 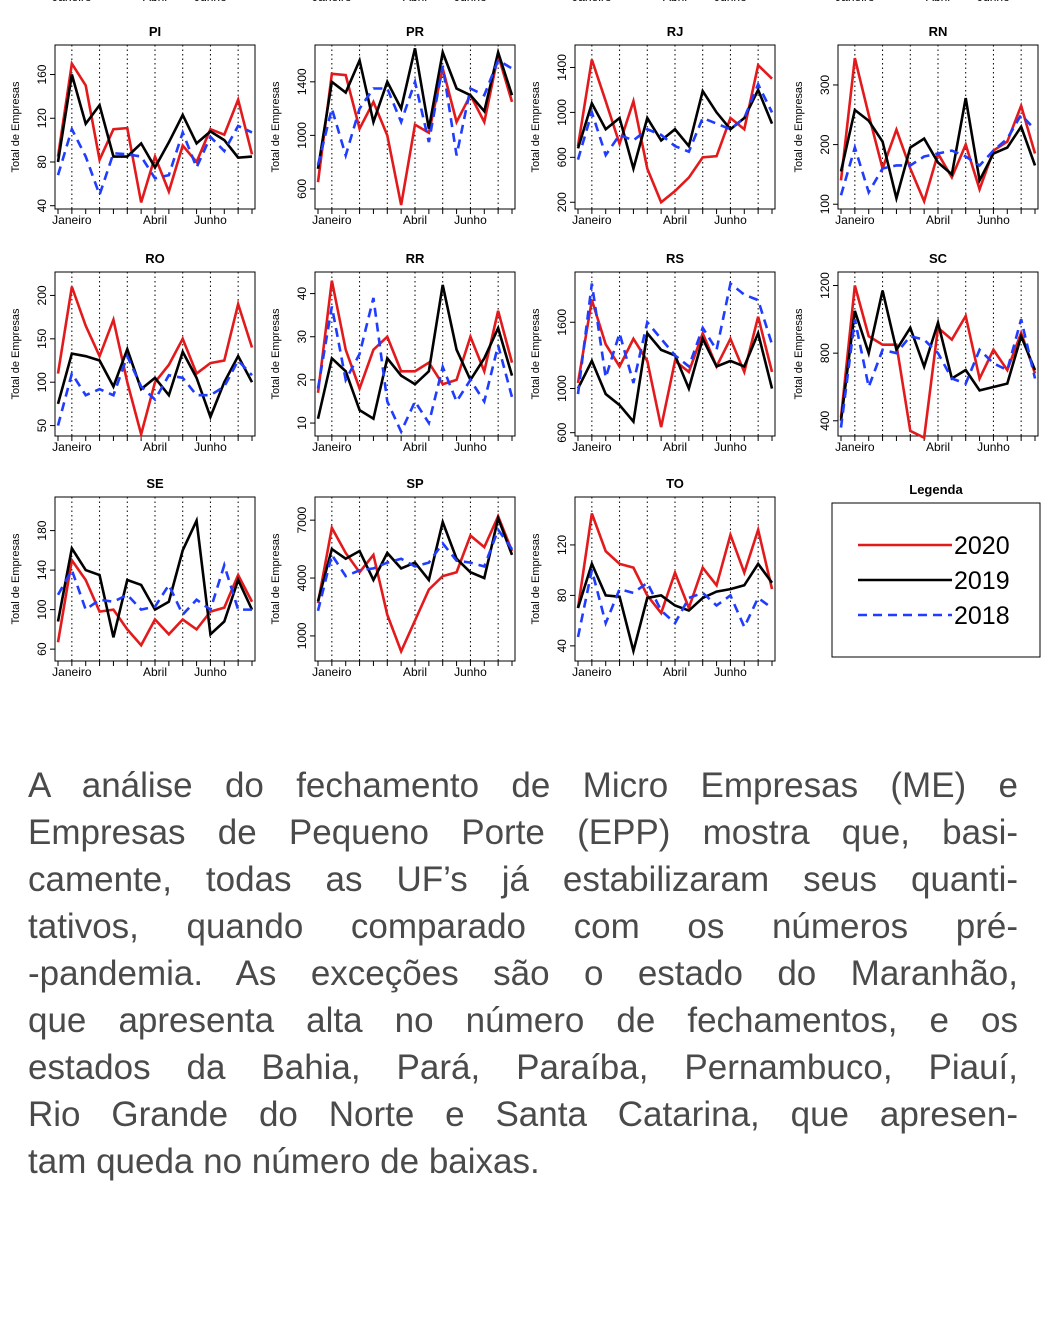 I want to click on legend-label: 2018, so click(x=982, y=616).